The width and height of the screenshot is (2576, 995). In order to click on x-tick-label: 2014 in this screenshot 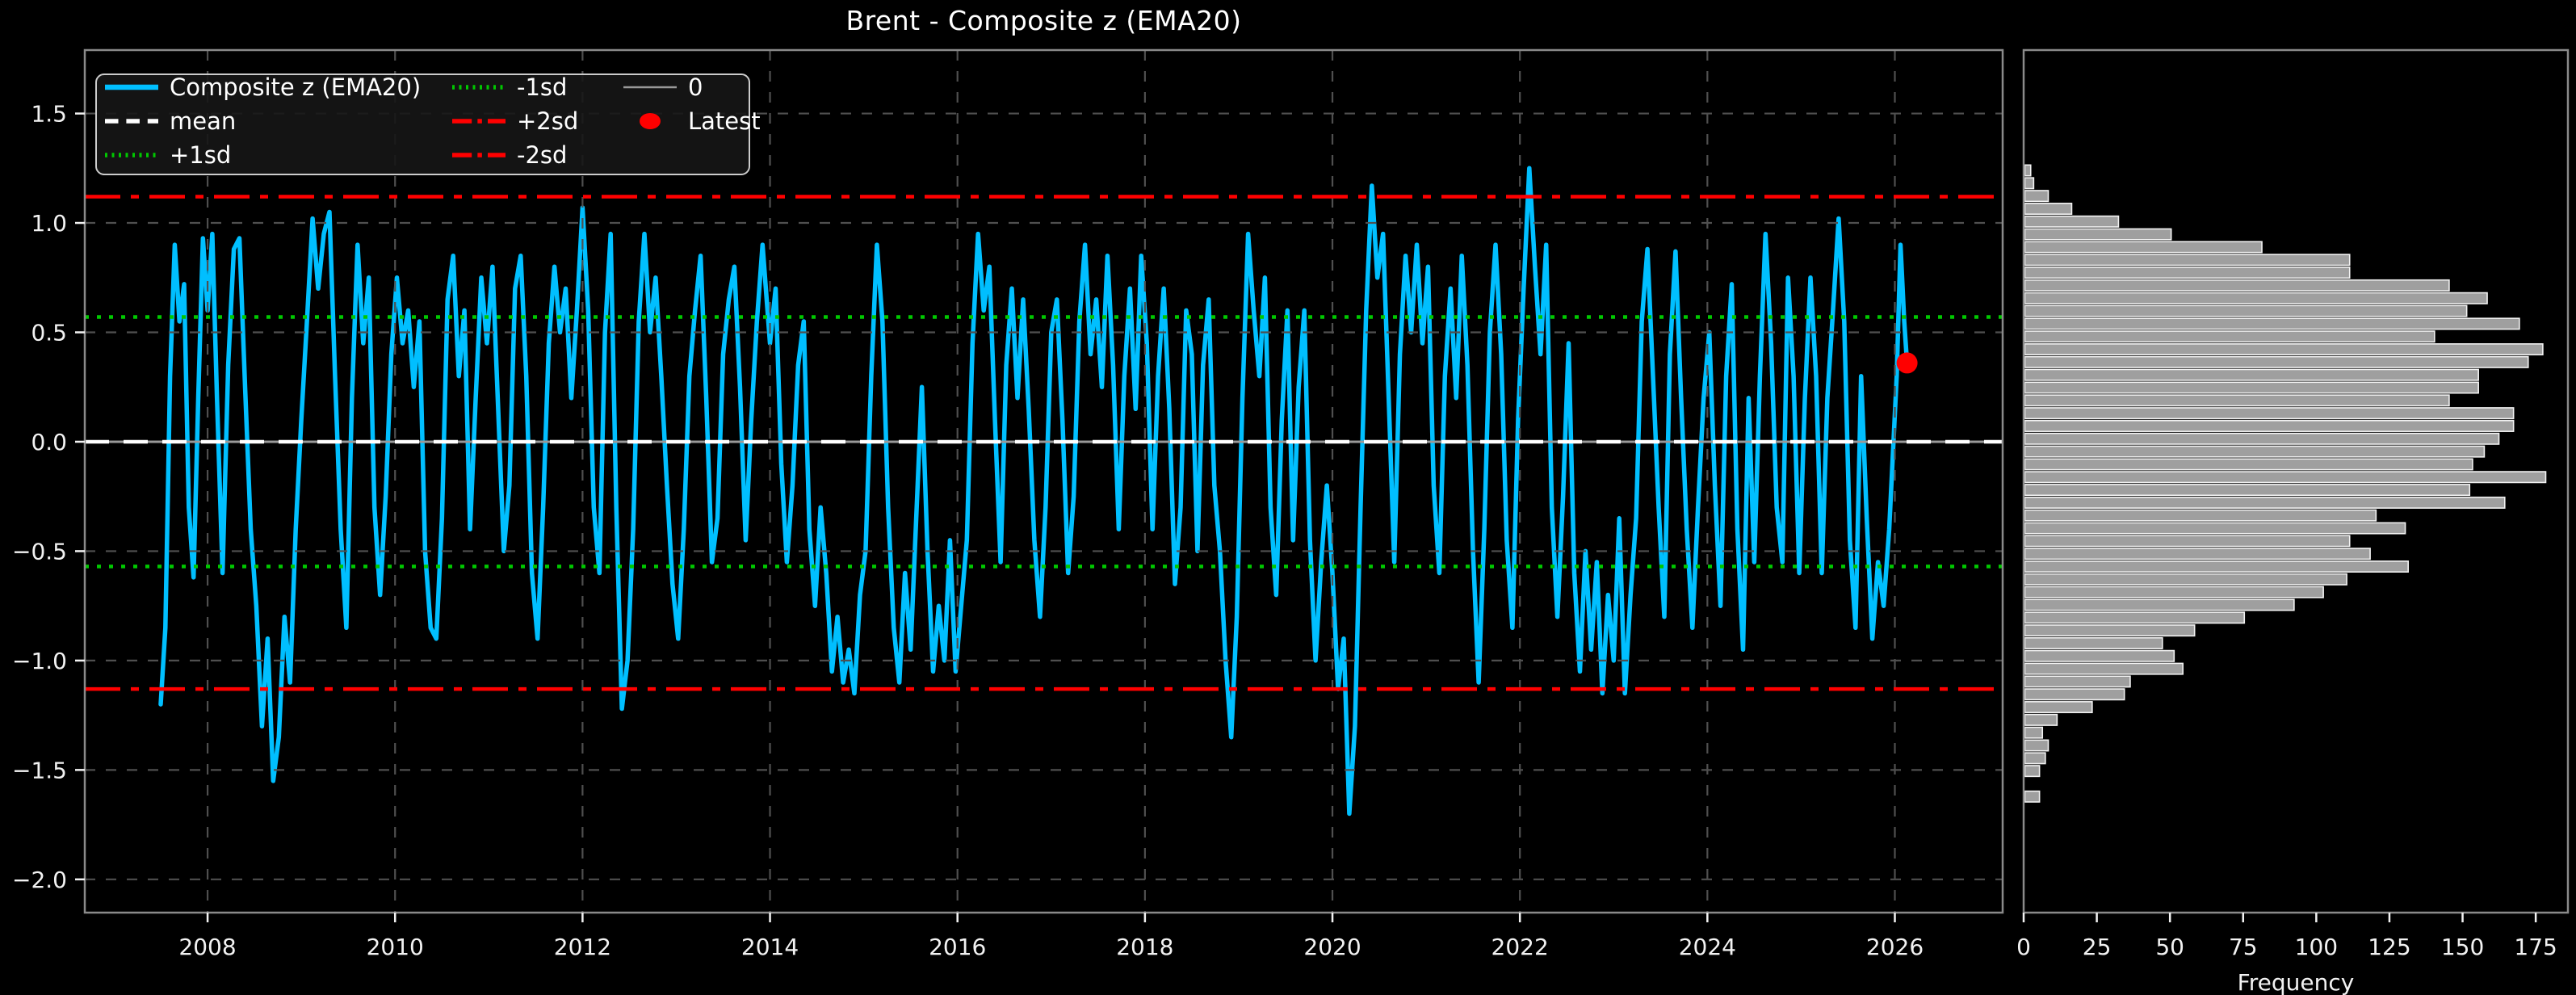, I will do `click(770, 947)`.